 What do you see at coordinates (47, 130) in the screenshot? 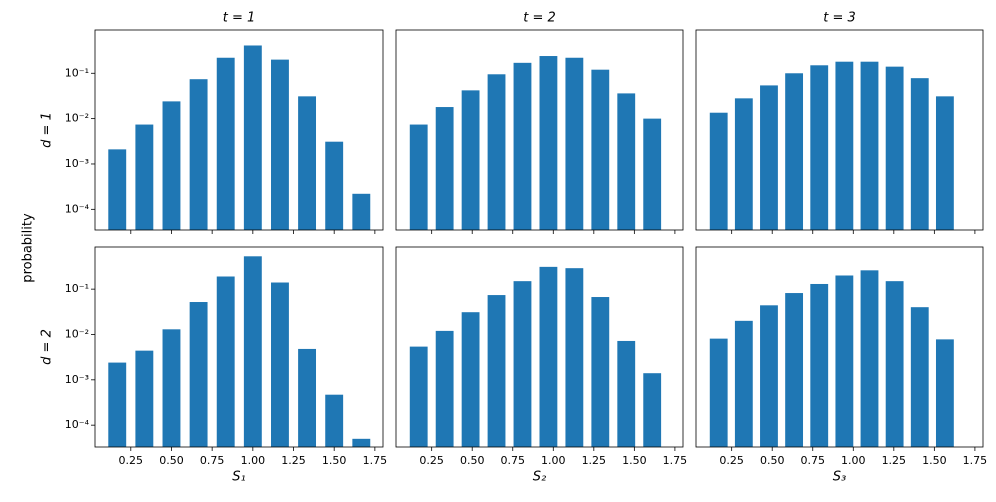
I see `y-axis-label: d = 1` at bounding box center [47, 130].